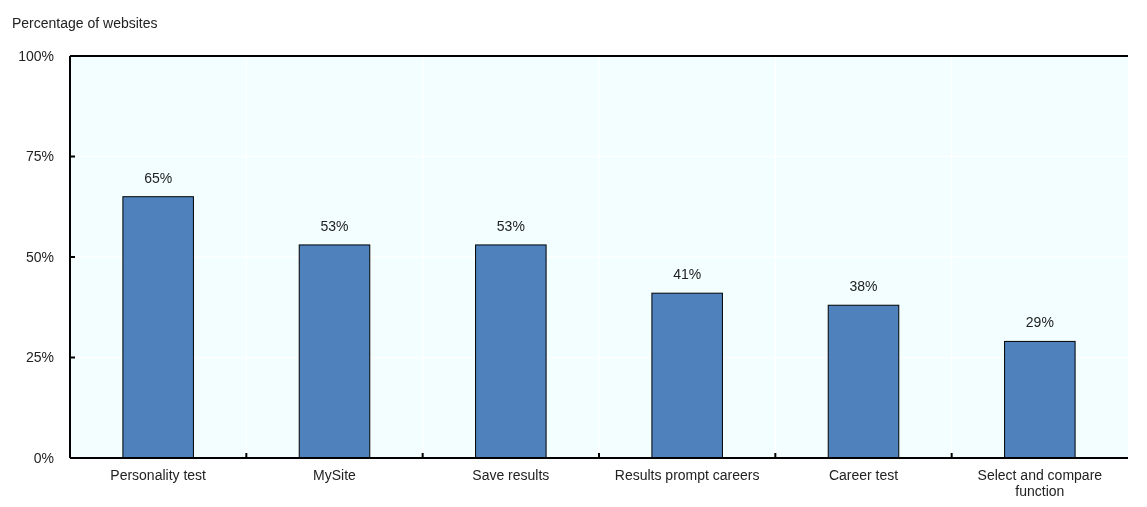 This screenshot has width=1147, height=507. Describe the element at coordinates (158, 177) in the screenshot. I see `data-label: 65%` at that location.